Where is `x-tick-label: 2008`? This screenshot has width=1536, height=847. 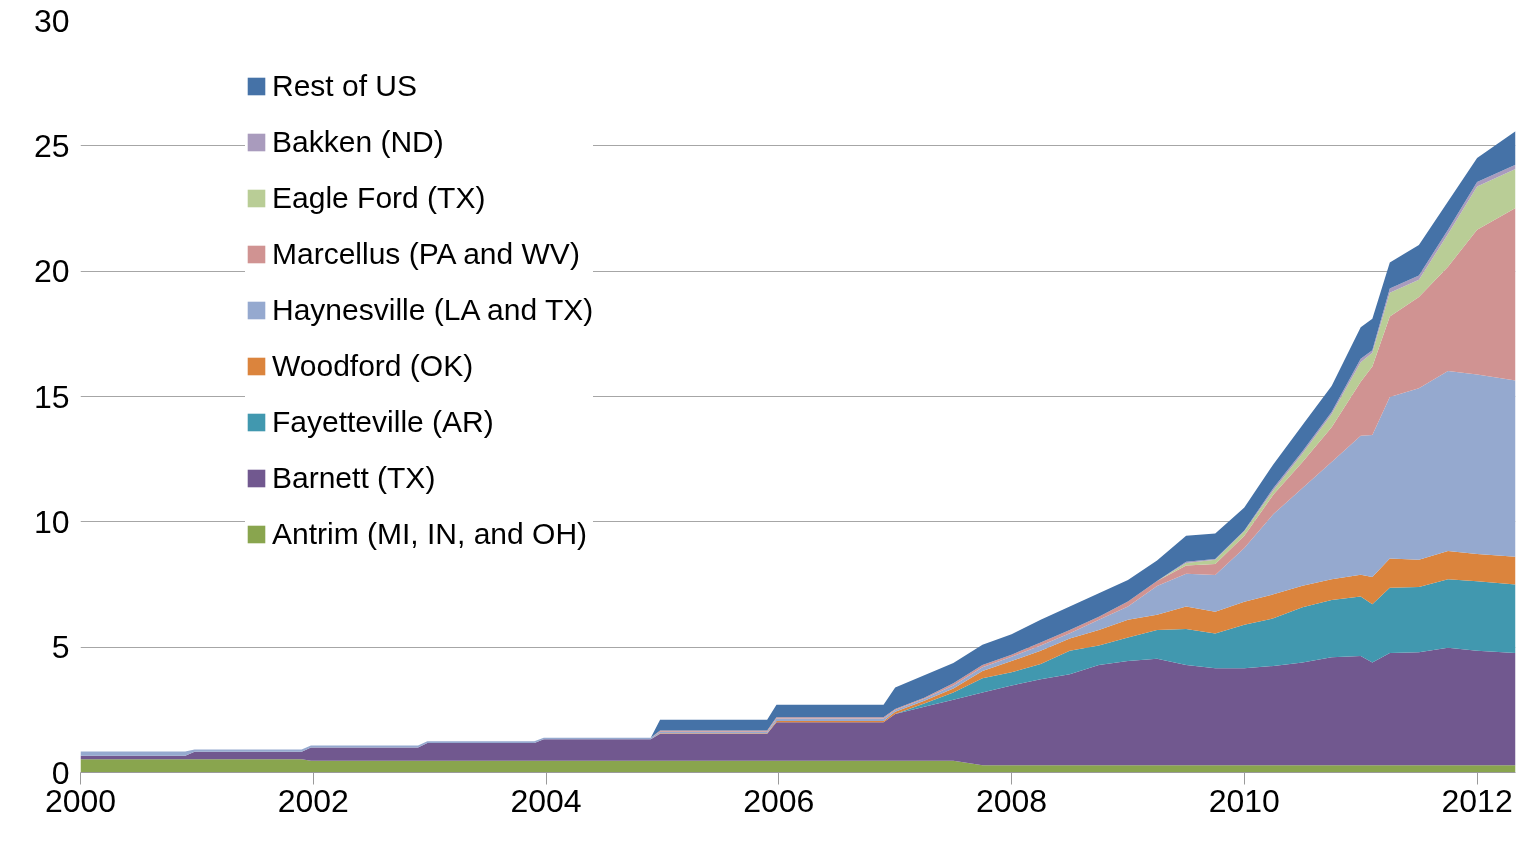 x-tick-label: 2008 is located at coordinates (1011, 800).